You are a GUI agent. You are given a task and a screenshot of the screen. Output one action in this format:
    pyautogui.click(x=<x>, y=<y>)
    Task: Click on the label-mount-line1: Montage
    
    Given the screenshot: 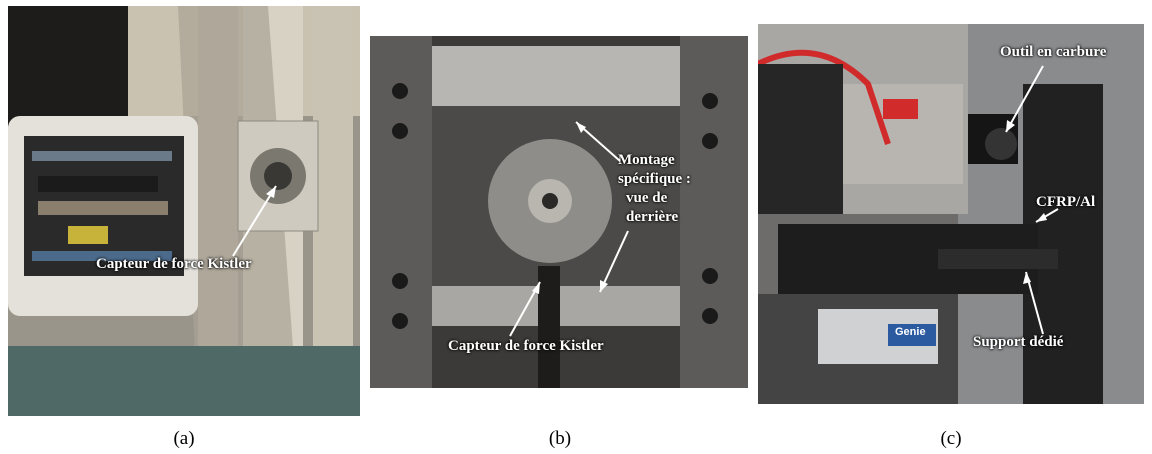 What is the action you would take?
    pyautogui.click(x=646, y=160)
    